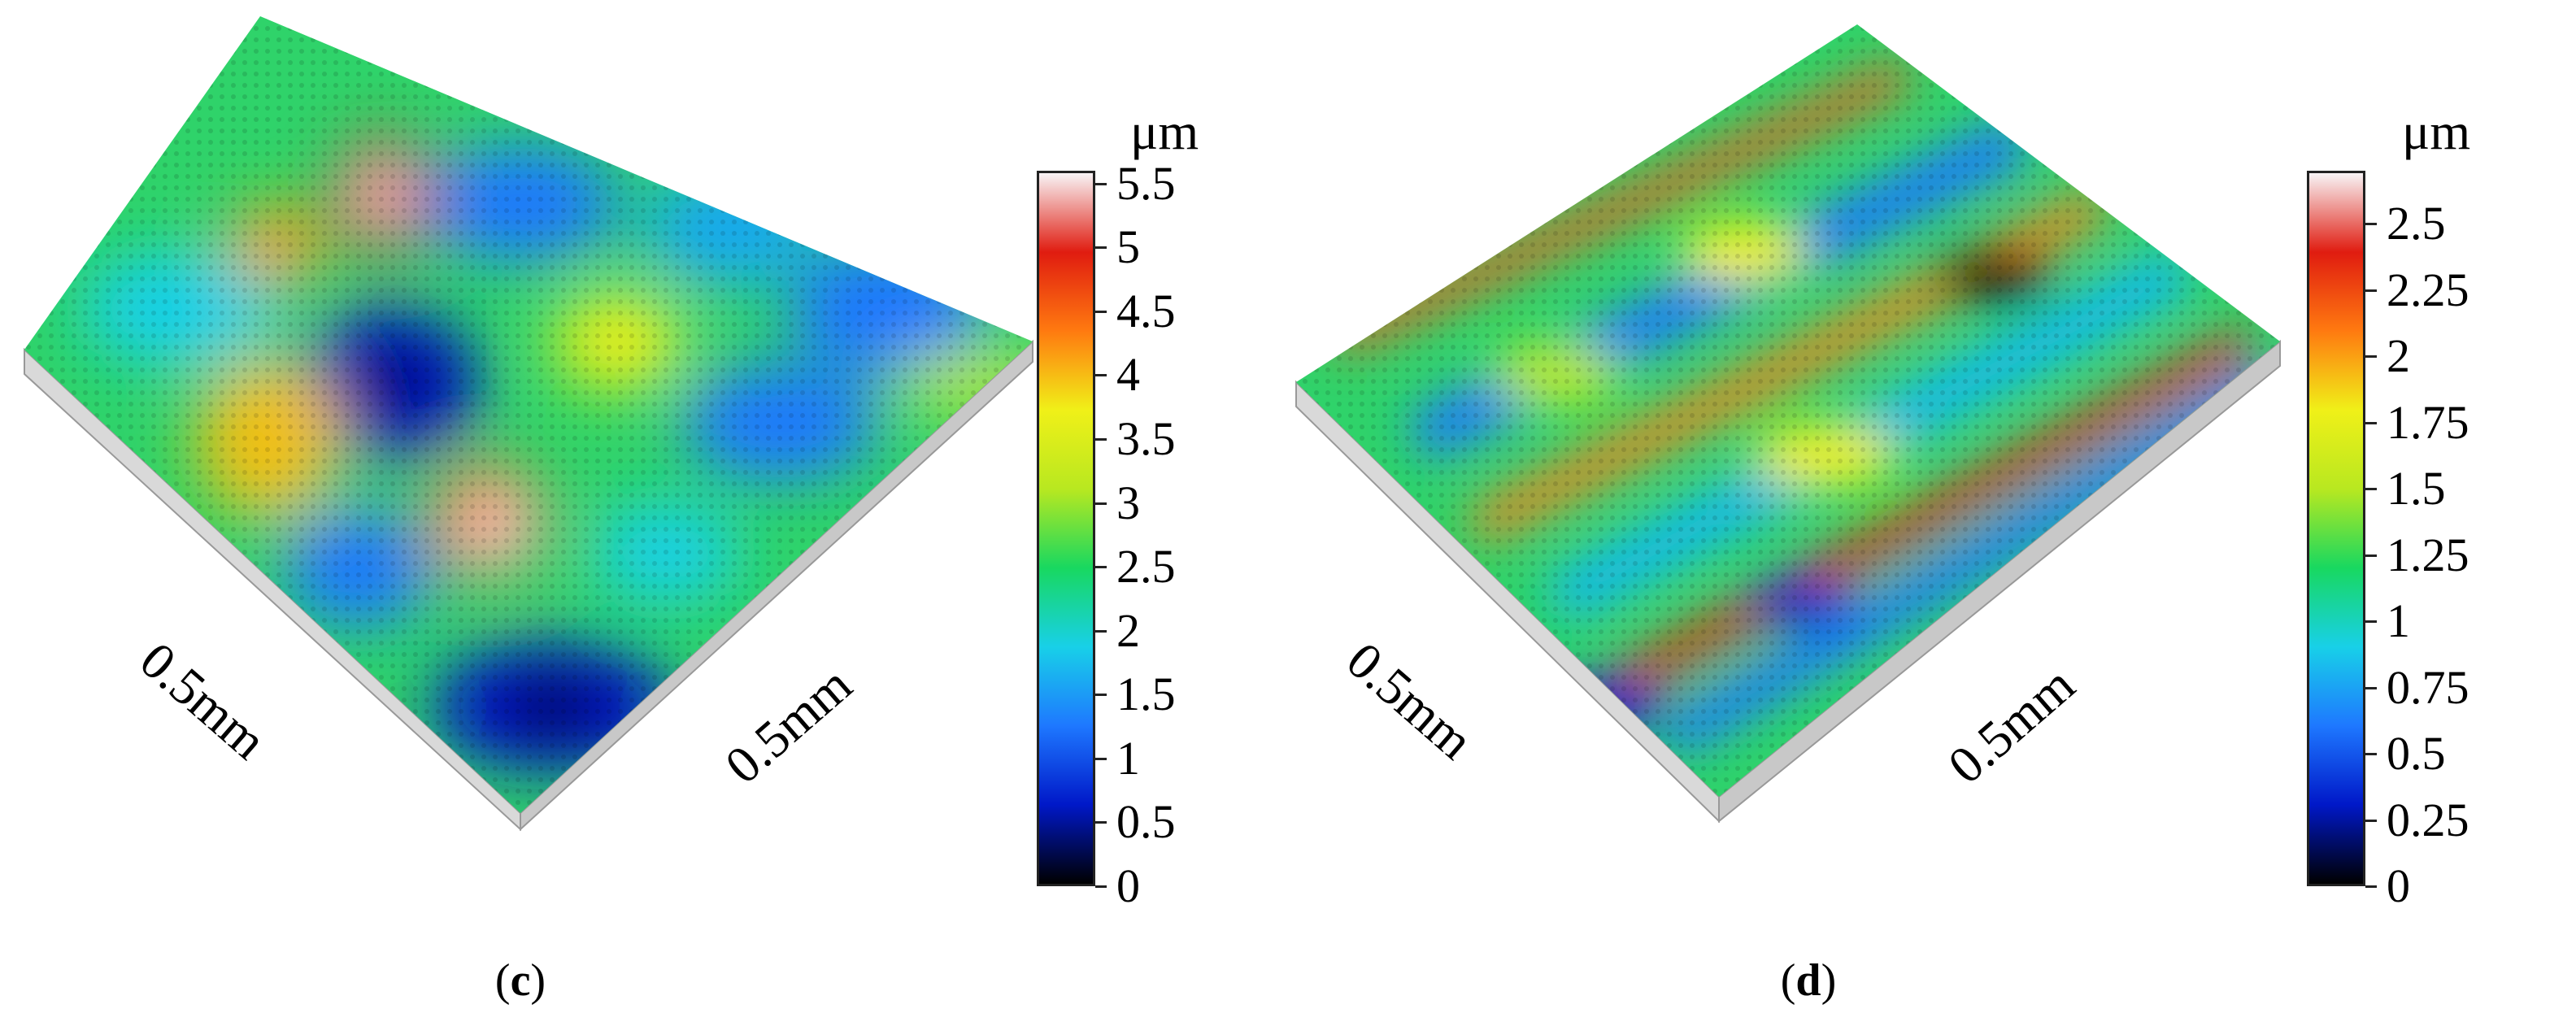  Describe the element at coordinates (1165, 131) in the screenshot. I see `colorbar-unit-label-c: μm` at that location.